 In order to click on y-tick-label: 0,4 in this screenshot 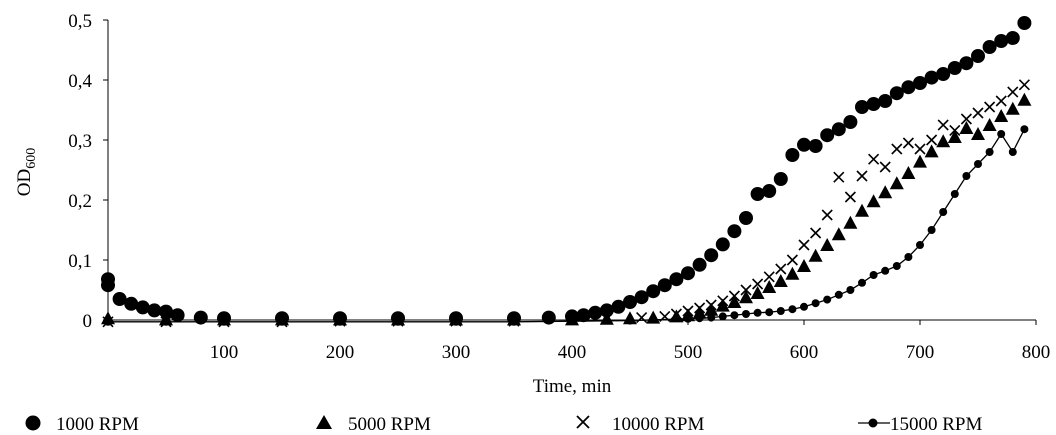, I will do `click(80, 81)`.